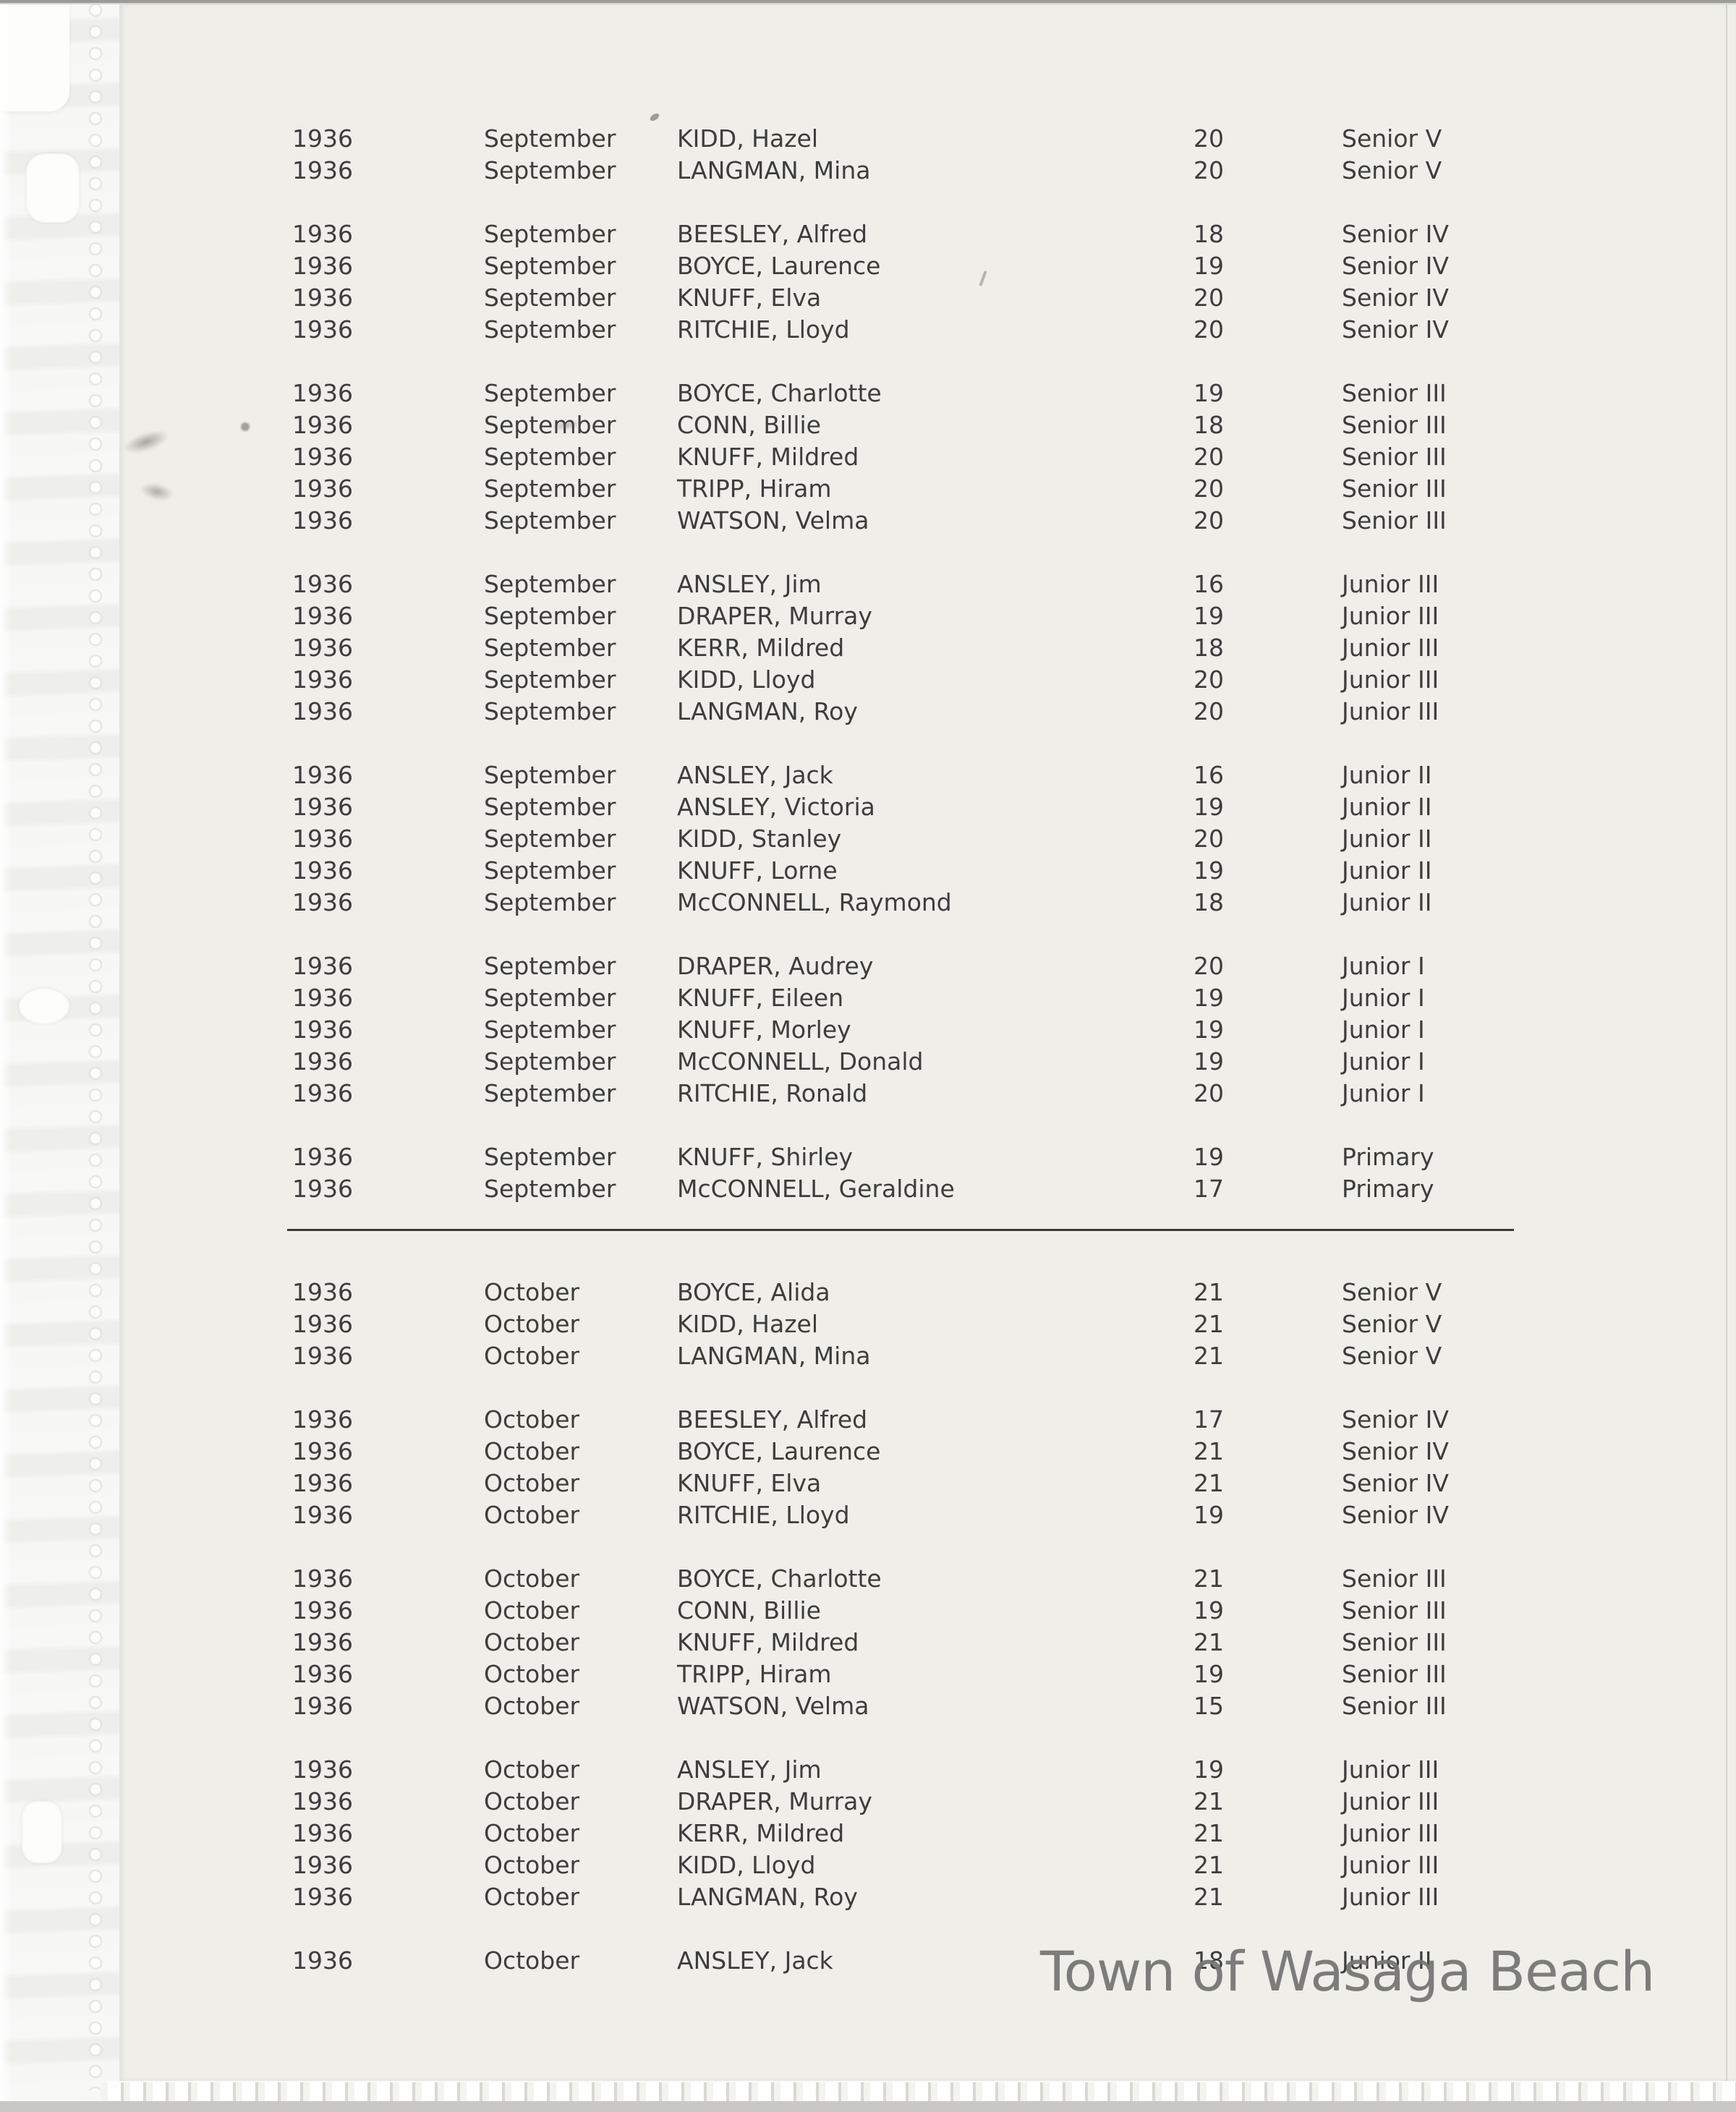  Describe the element at coordinates (919, 2092) in the screenshot. I see `sleeve-bottom-stitch` at that location.